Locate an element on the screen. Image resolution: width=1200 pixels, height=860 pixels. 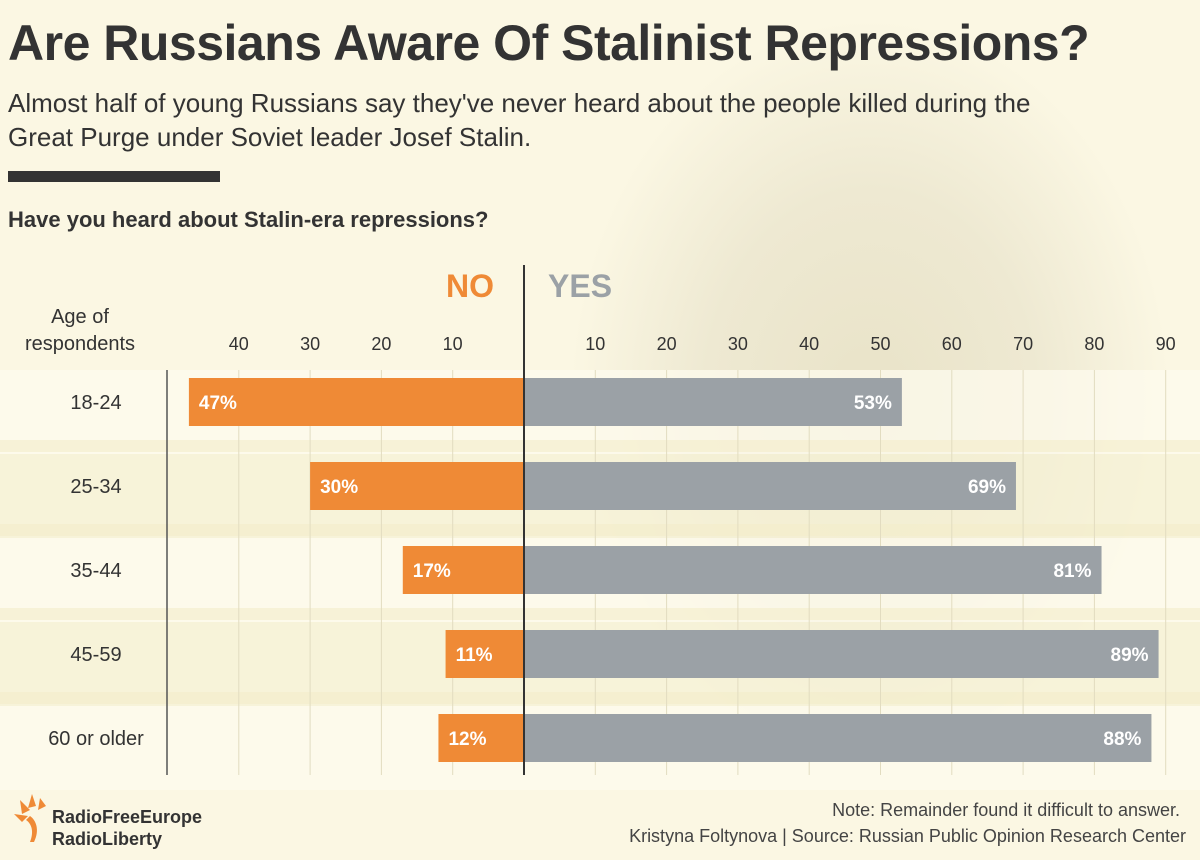
yes-side-label: YES is located at coordinates (580, 286).